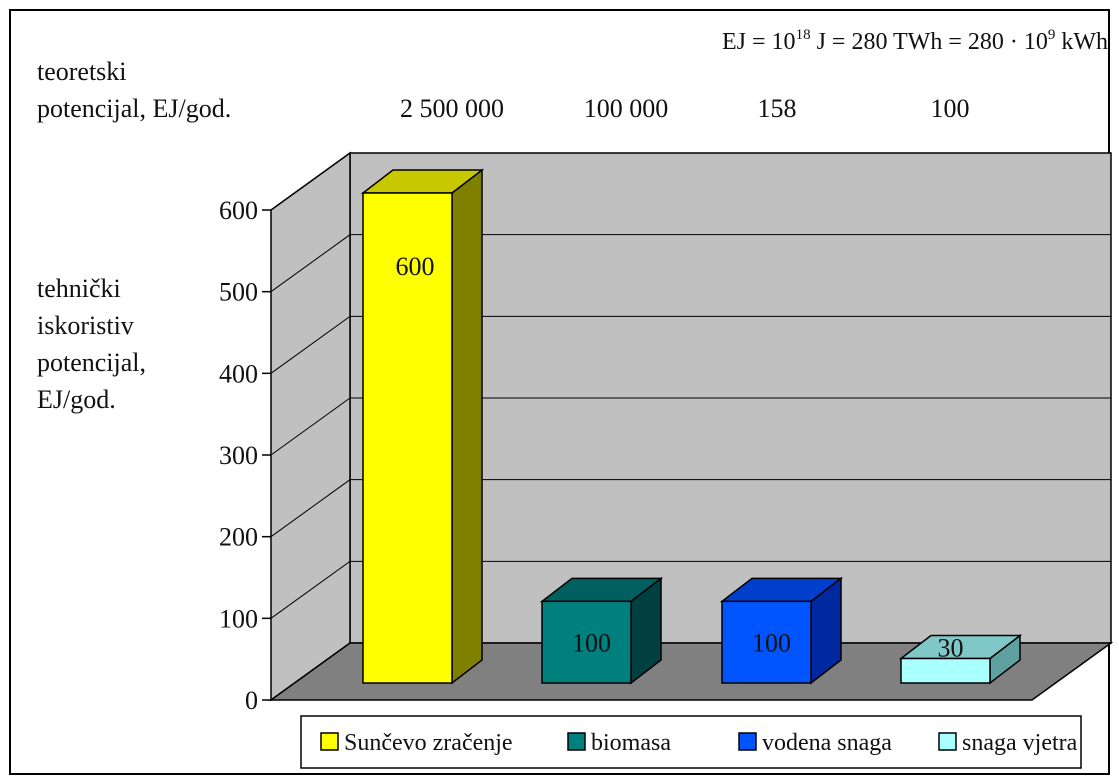 This screenshot has width=1119, height=780. What do you see at coordinates (452, 108) in the screenshot?
I see `theoretical-value: 2 500 000` at bounding box center [452, 108].